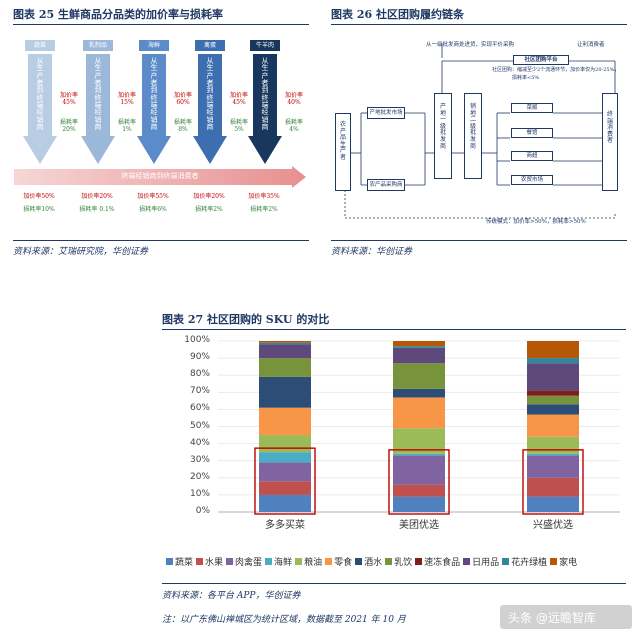  I want to click on y-tick-label: 100%, so click(197, 340).